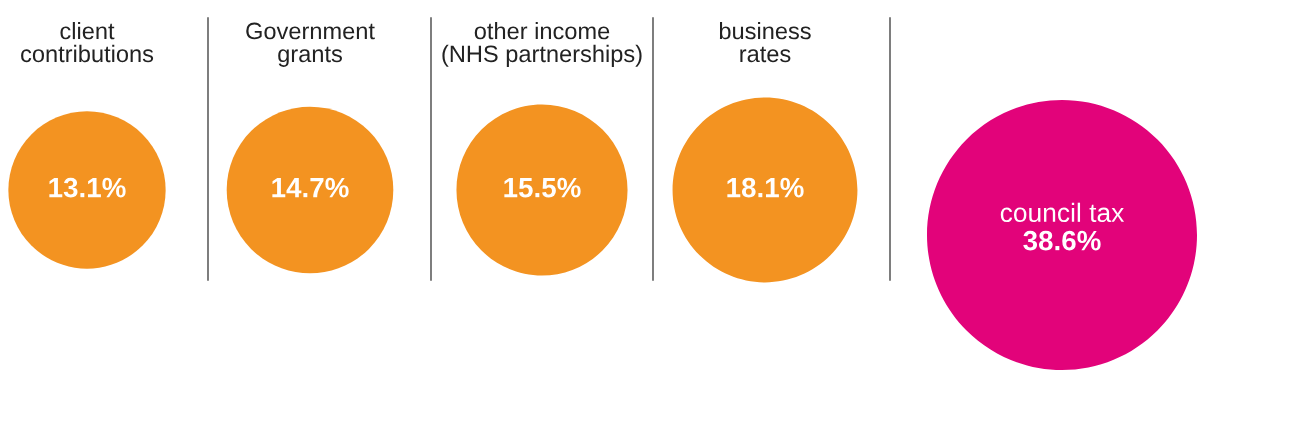 Image resolution: width=1301 pixels, height=425 pixels. I want to click on category-label: client contributions, so click(87, 42).